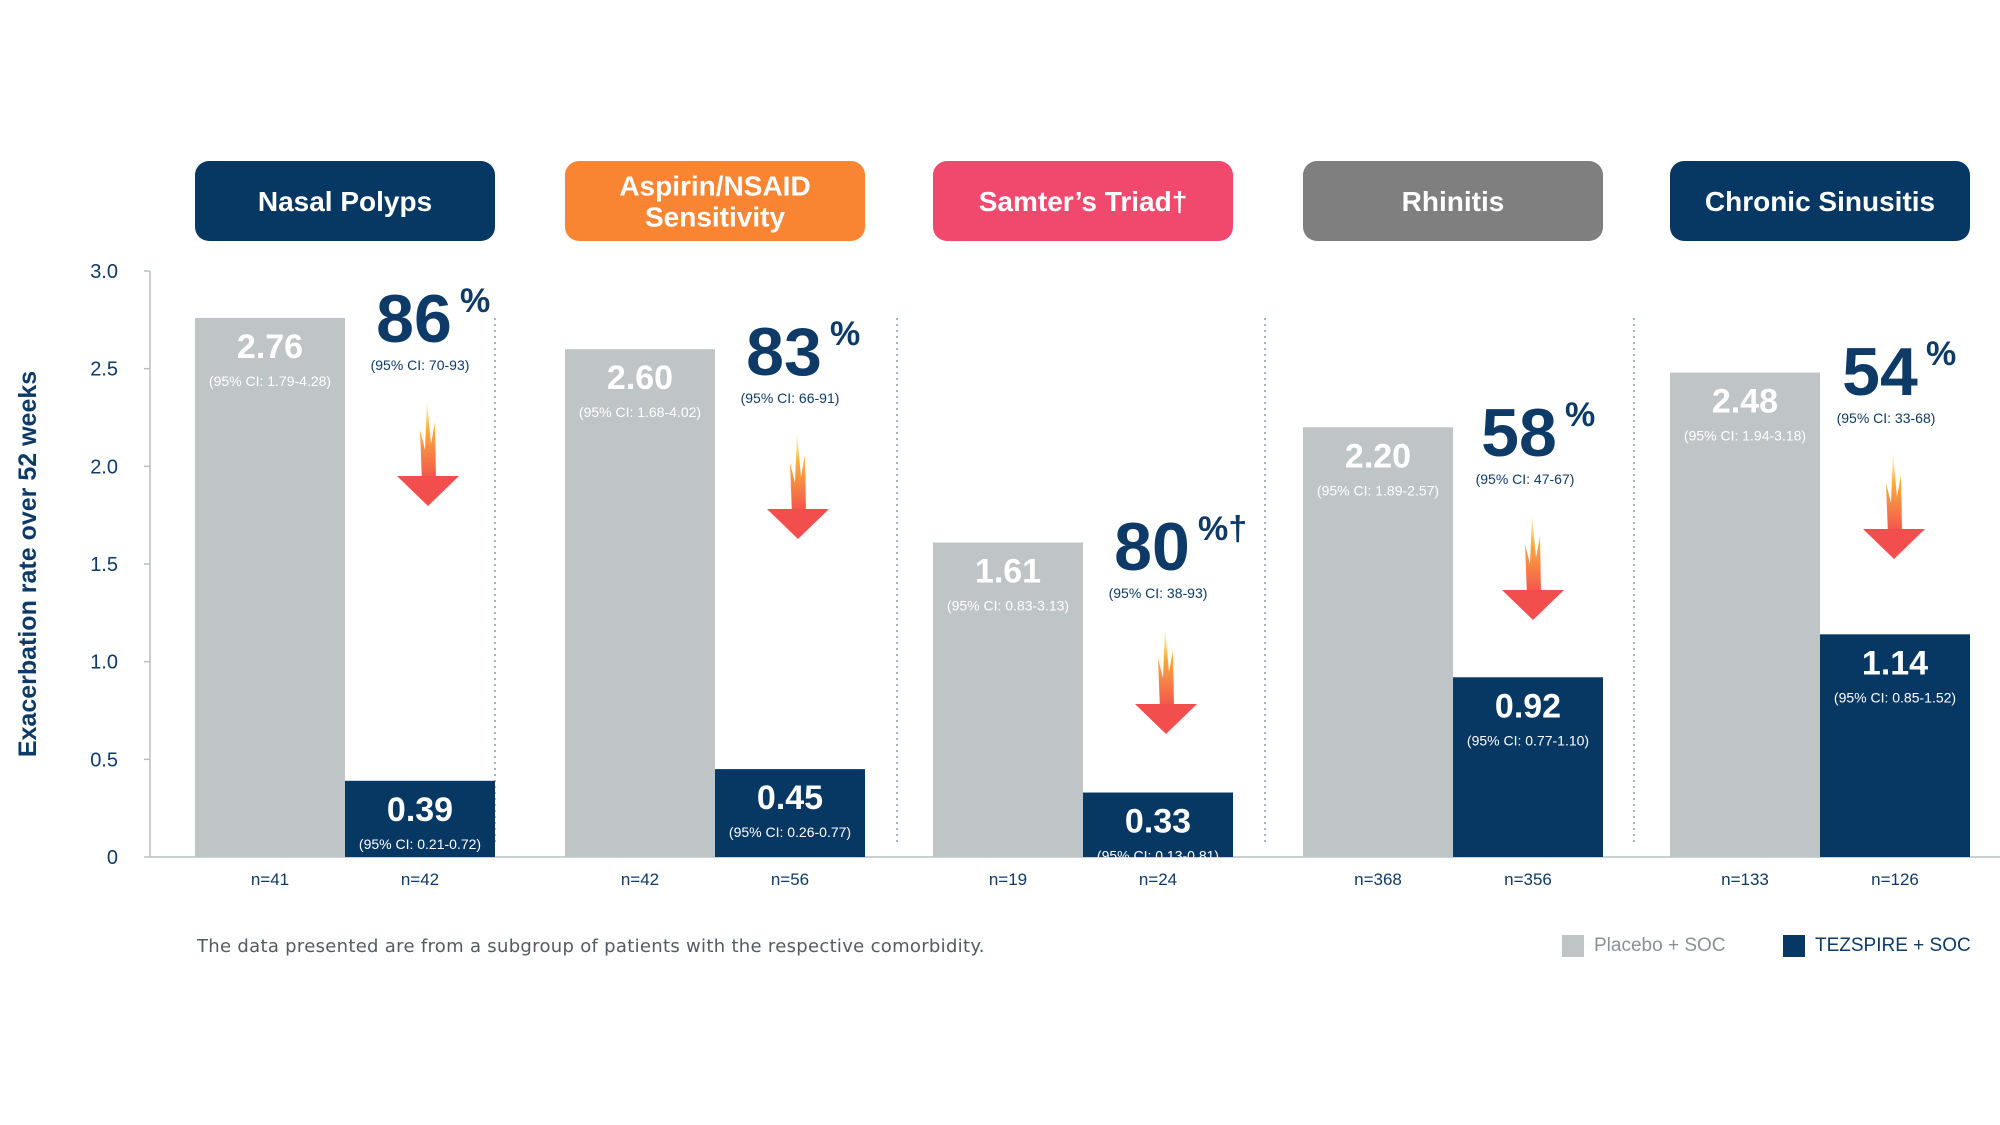  Describe the element at coordinates (1660, 945) in the screenshot. I see `legend-label-placebo: Placebo + SOC` at that location.